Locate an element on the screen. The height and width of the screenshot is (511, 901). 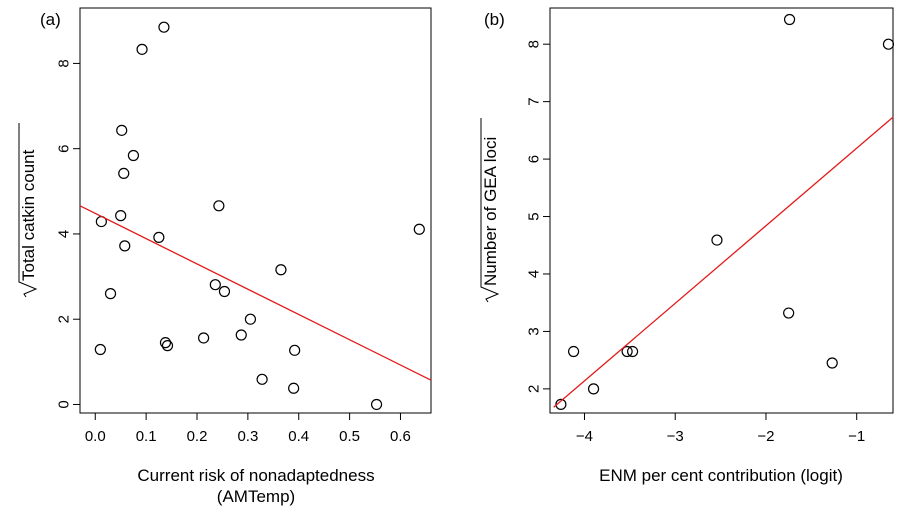
panel-b-tag: (b) is located at coordinates (494, 19).